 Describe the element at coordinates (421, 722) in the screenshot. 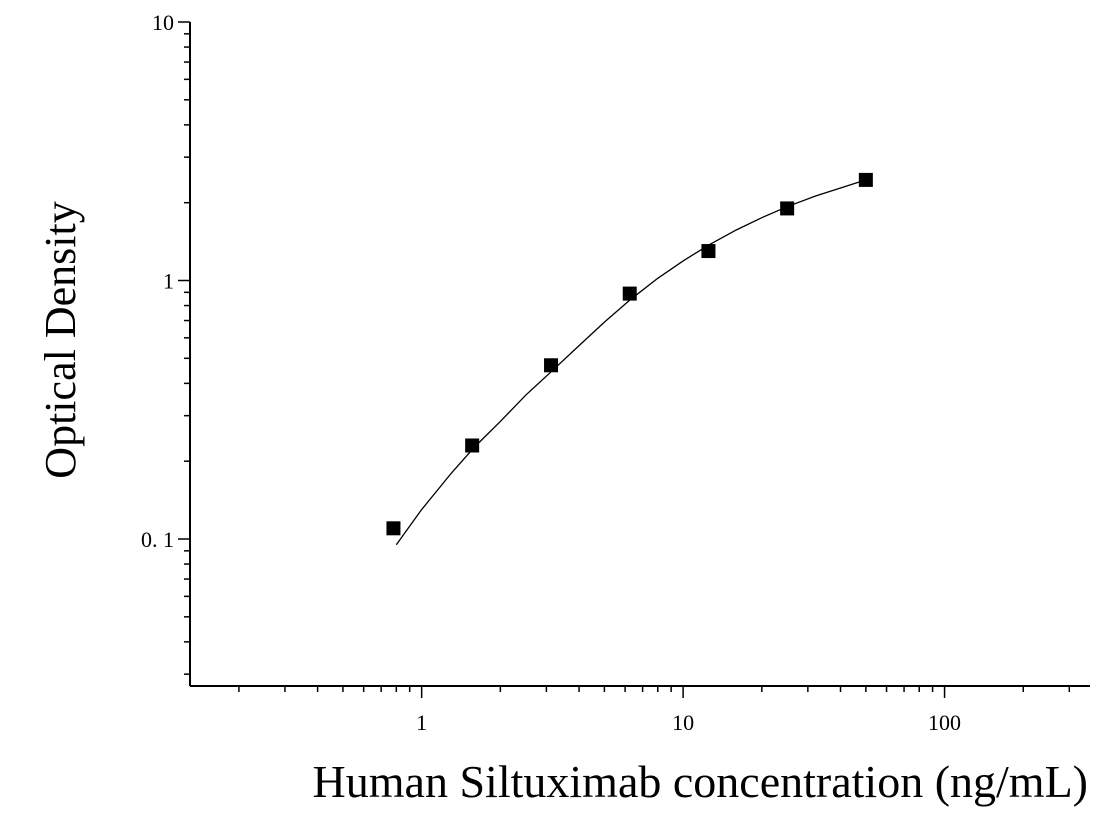

I see `x-tick-label: 1` at that location.